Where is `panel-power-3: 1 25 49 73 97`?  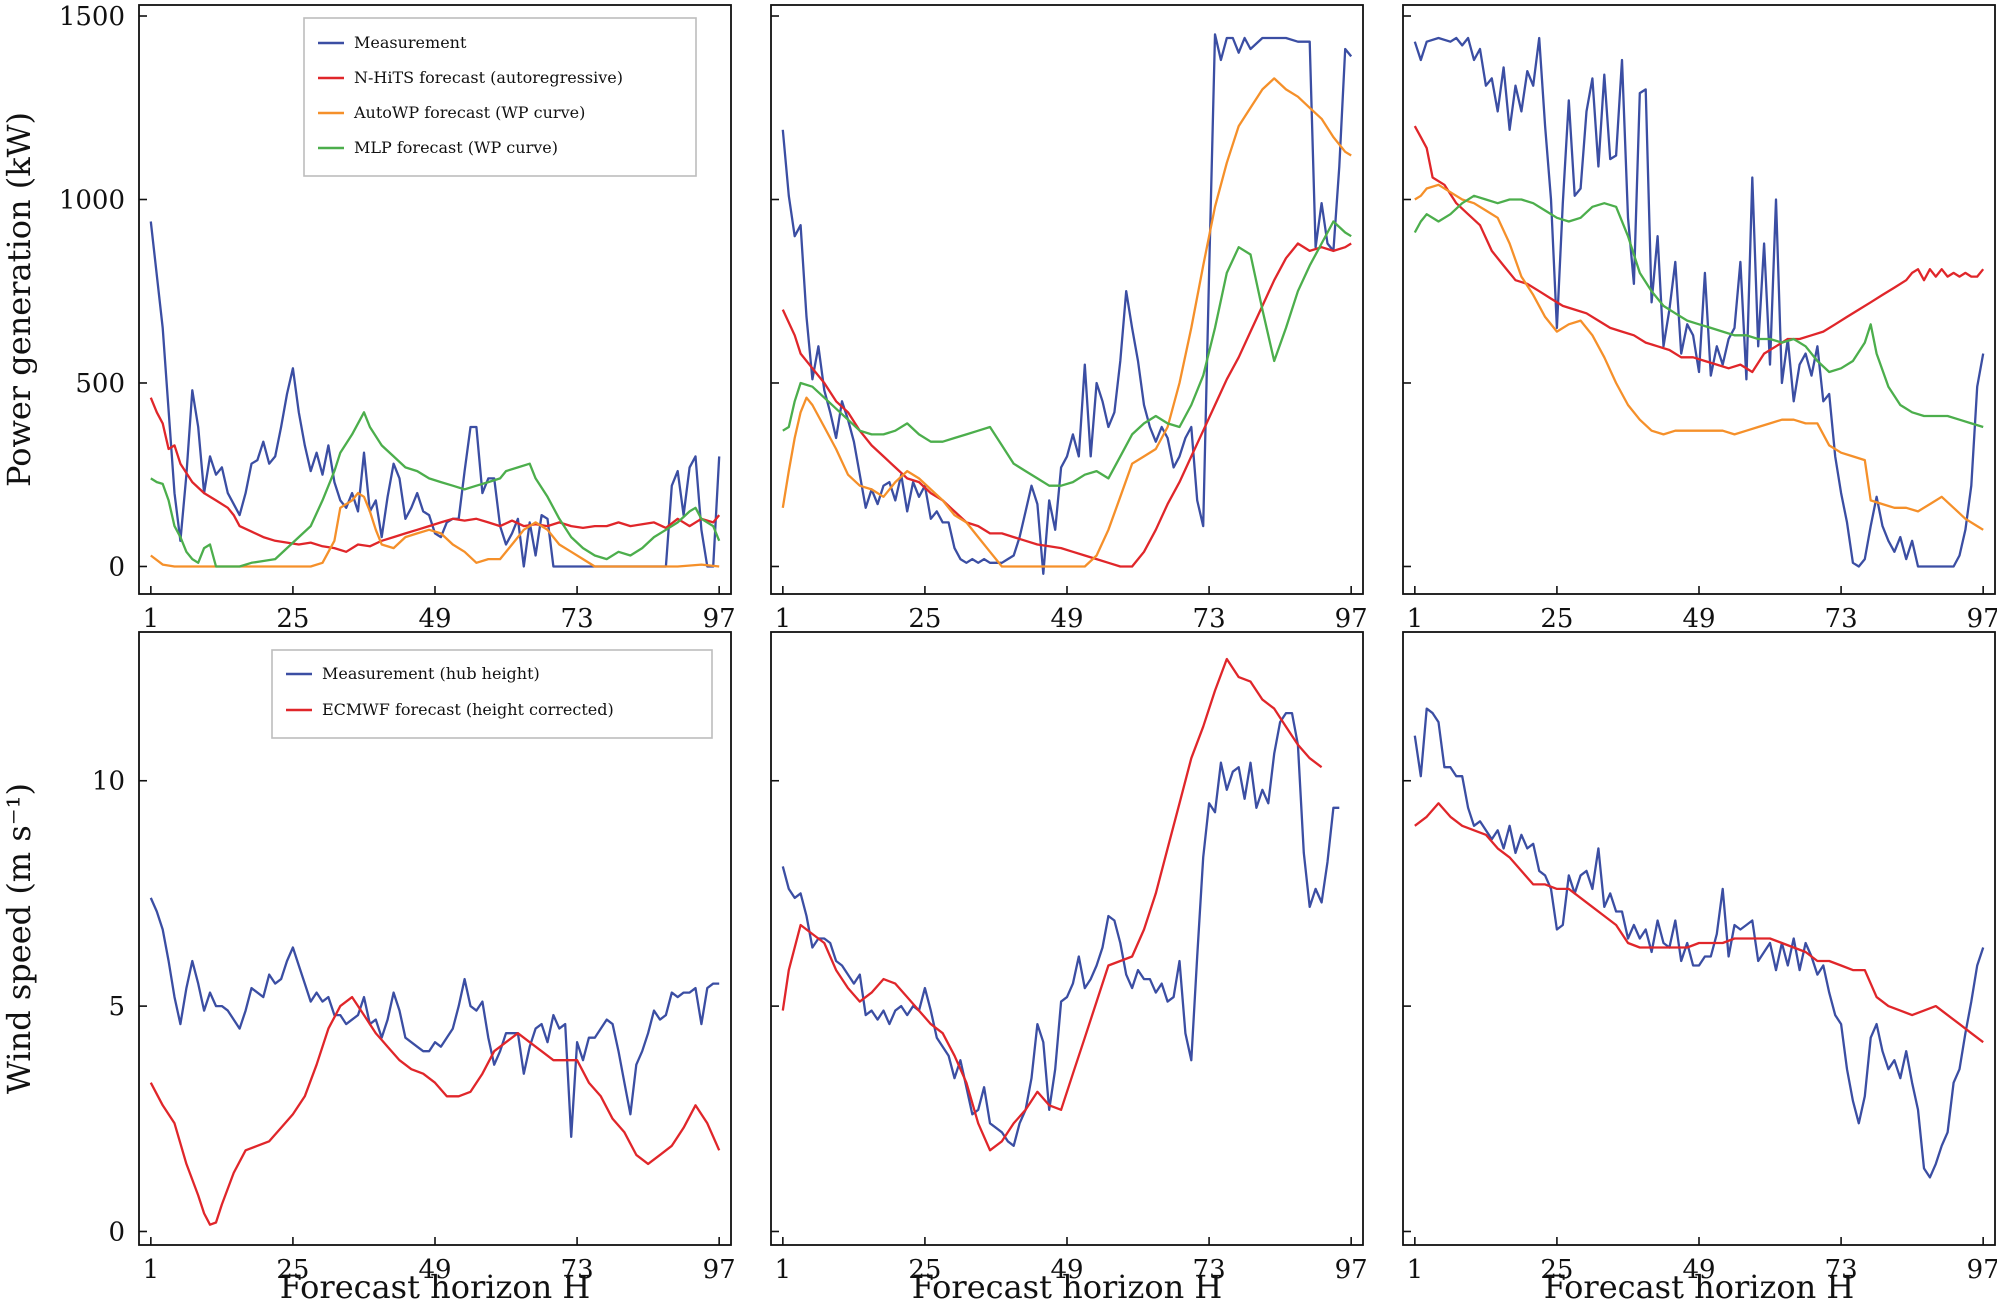
panel-power-3: 1 25 49 73 97 is located at coordinates (1699, 319).